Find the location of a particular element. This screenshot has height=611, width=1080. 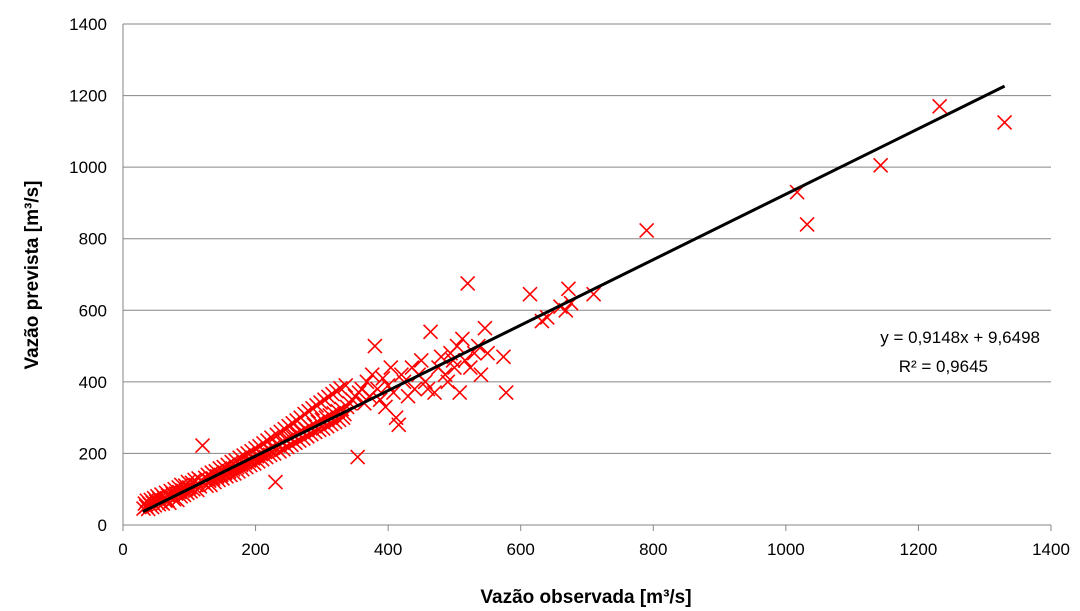

x-tick-label: 0 is located at coordinates (122, 549).